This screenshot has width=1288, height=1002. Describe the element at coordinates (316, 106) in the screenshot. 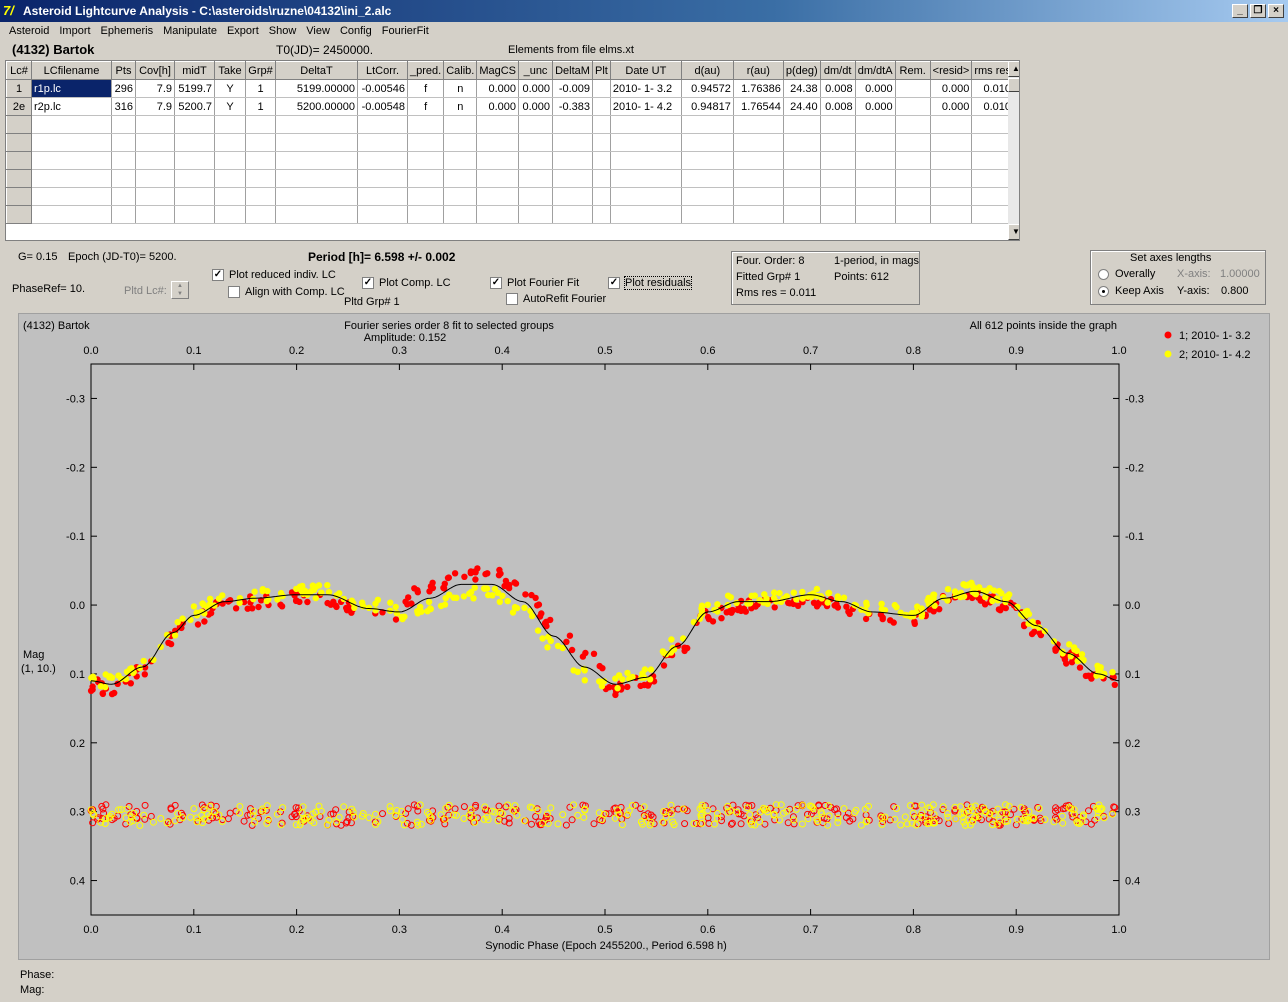

I see `table-cell: 5200.00000` at that location.